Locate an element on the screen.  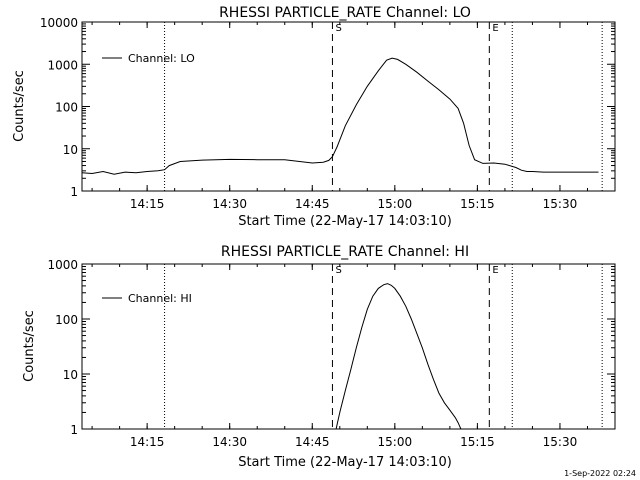
series-line is located at coordinates (398, 356).